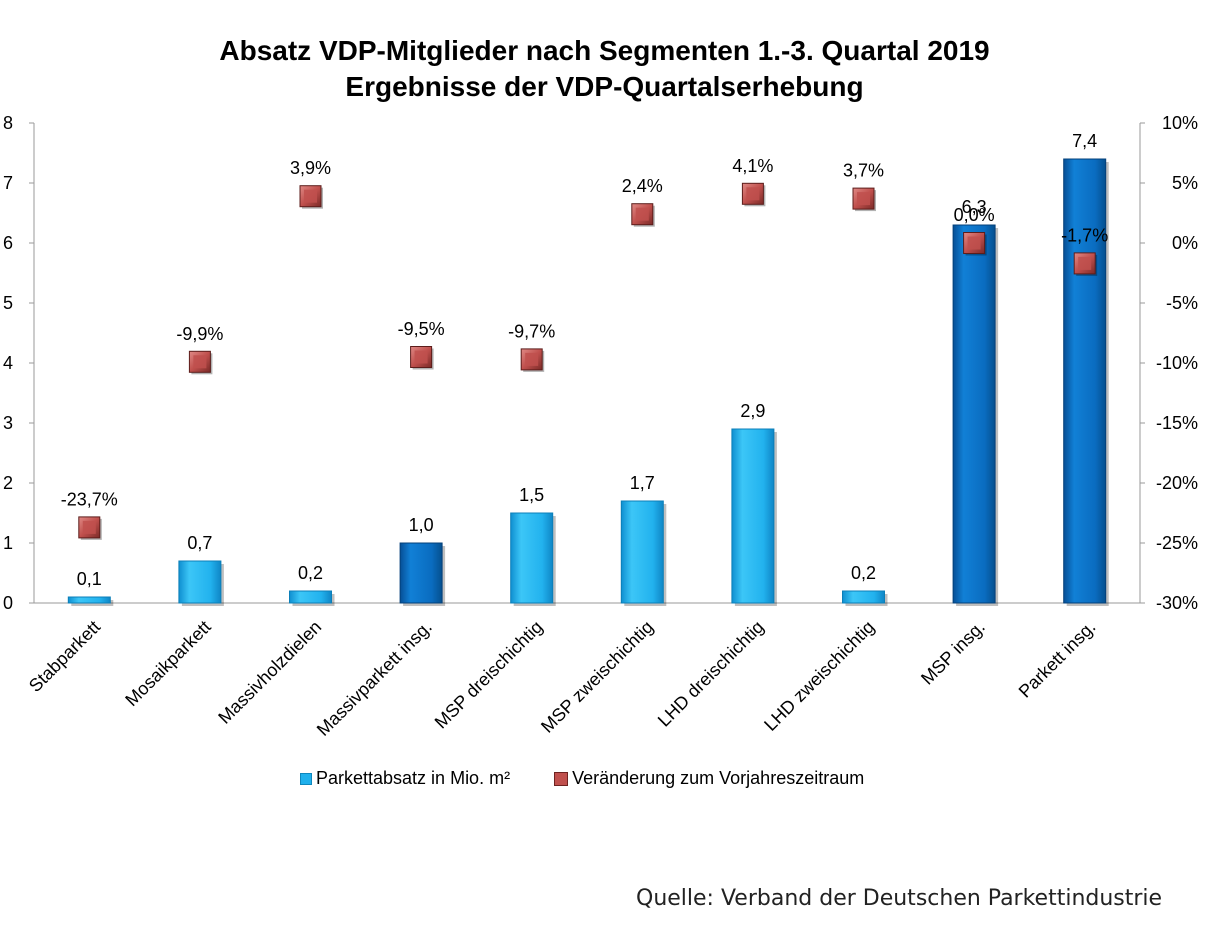 This screenshot has width=1209, height=945. I want to click on legend-label-bars: Parkettabsatz in Mio. m², so click(413, 778).